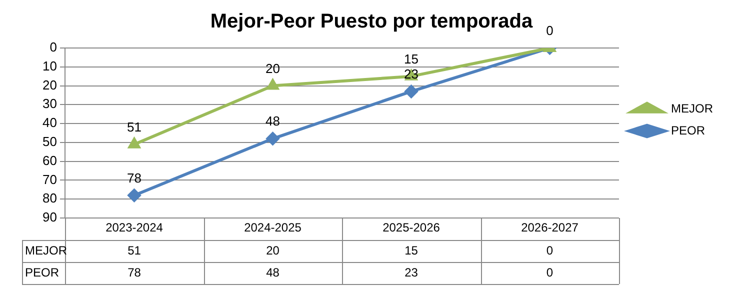 This screenshot has width=733, height=288. I want to click on chart-title: Mejor-Peor Puesto por temporada, so click(372, 21).